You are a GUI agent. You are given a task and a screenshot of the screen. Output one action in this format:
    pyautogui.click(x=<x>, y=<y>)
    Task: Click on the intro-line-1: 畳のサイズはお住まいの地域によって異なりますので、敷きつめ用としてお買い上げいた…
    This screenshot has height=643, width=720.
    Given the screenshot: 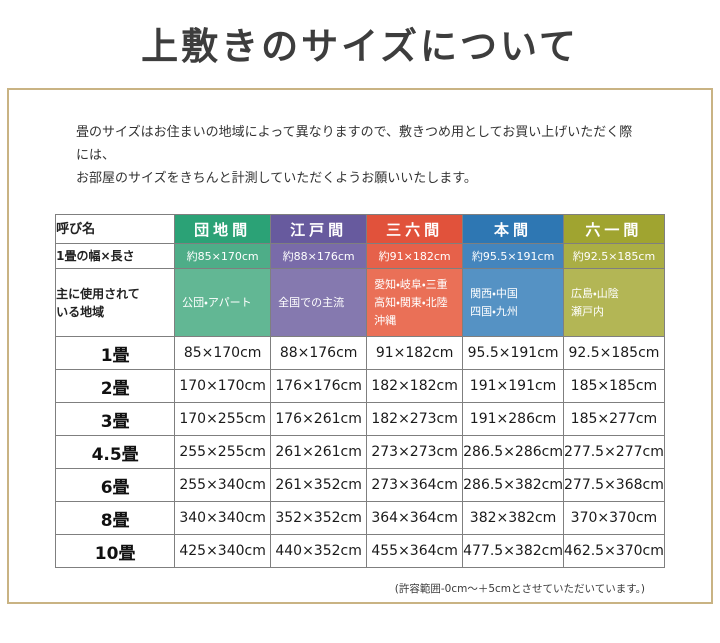 What is the action you would take?
    pyautogui.click(x=354, y=144)
    